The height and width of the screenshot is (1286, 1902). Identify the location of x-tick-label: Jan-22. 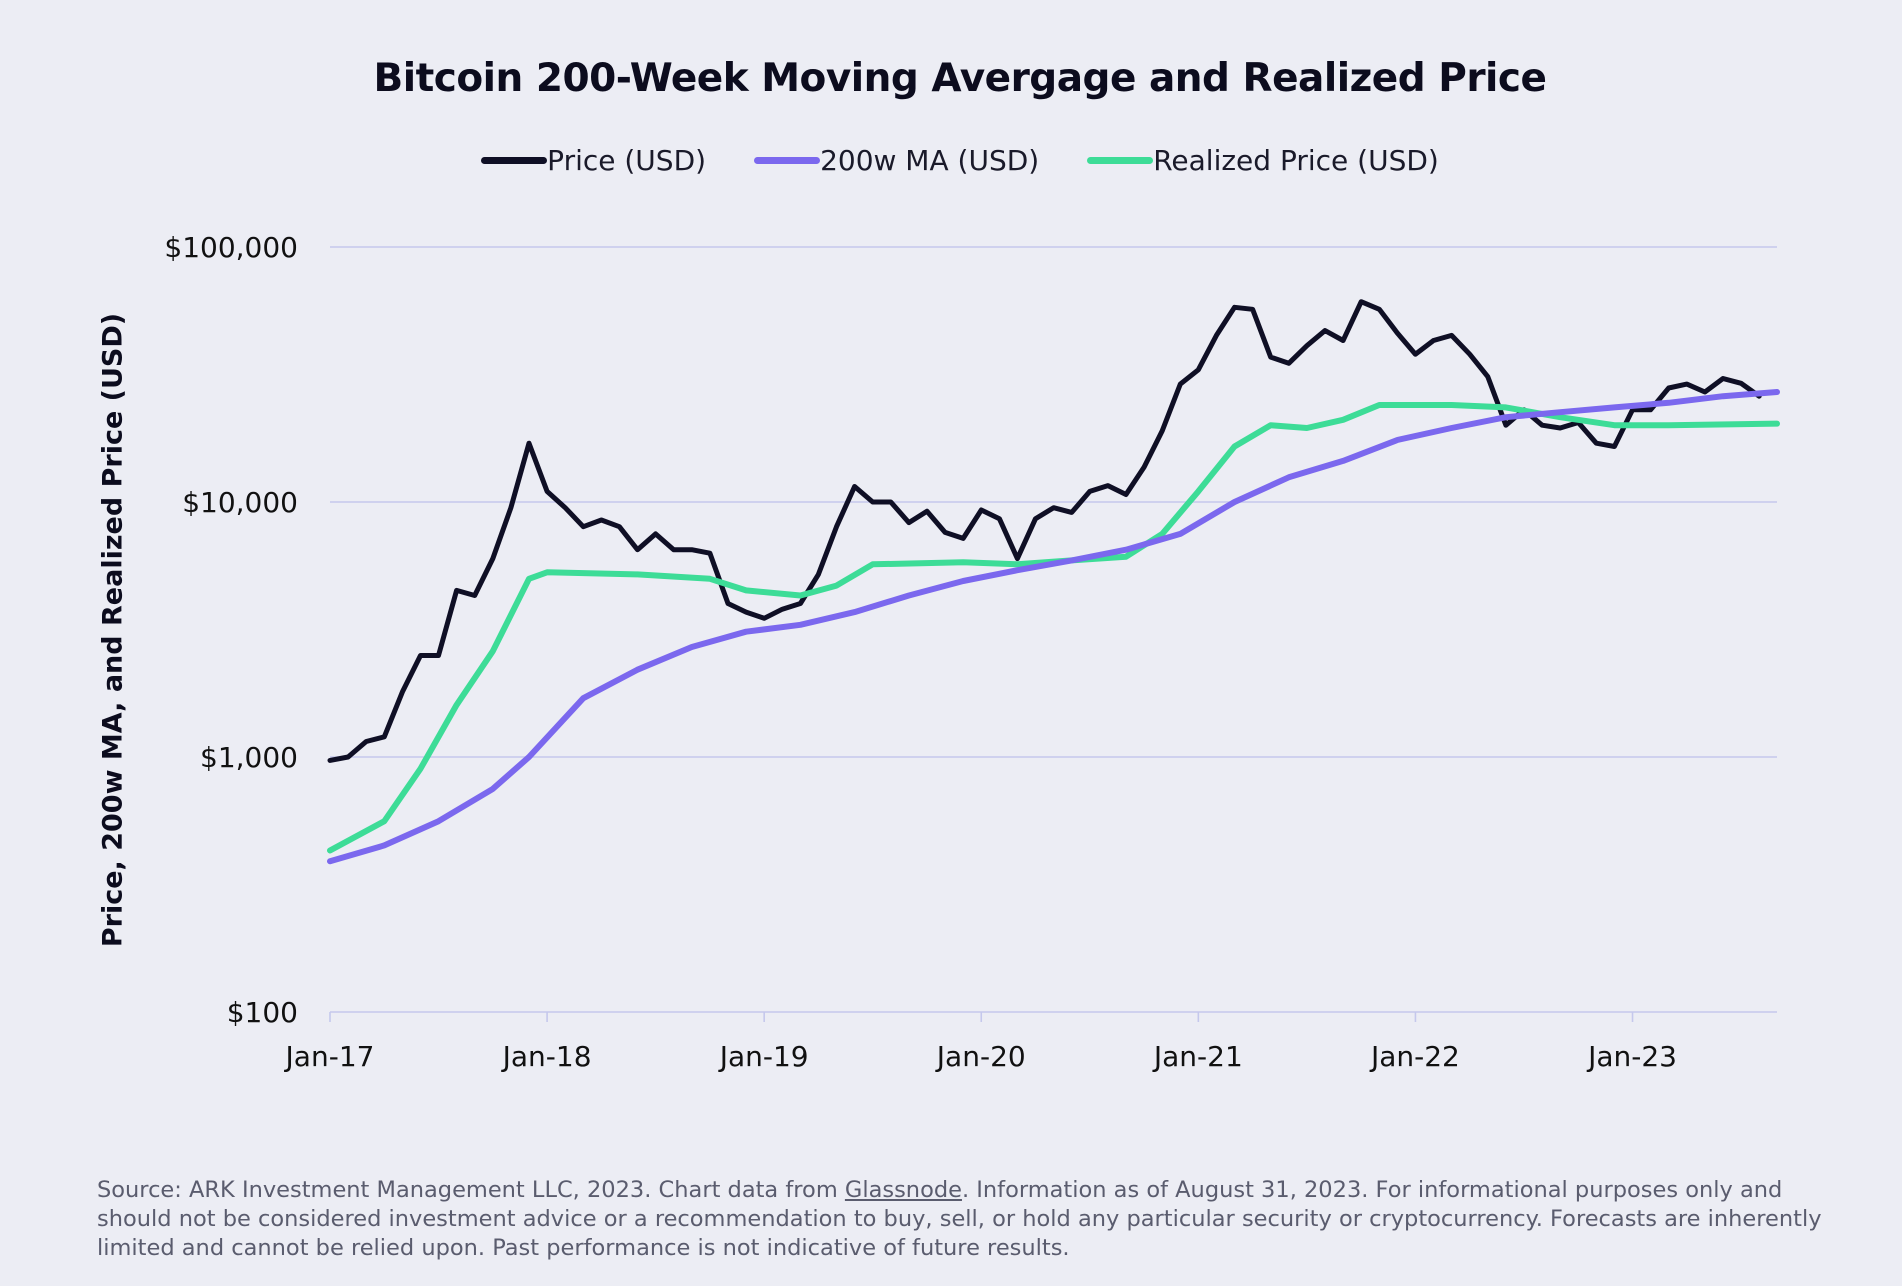
(1414, 1056).